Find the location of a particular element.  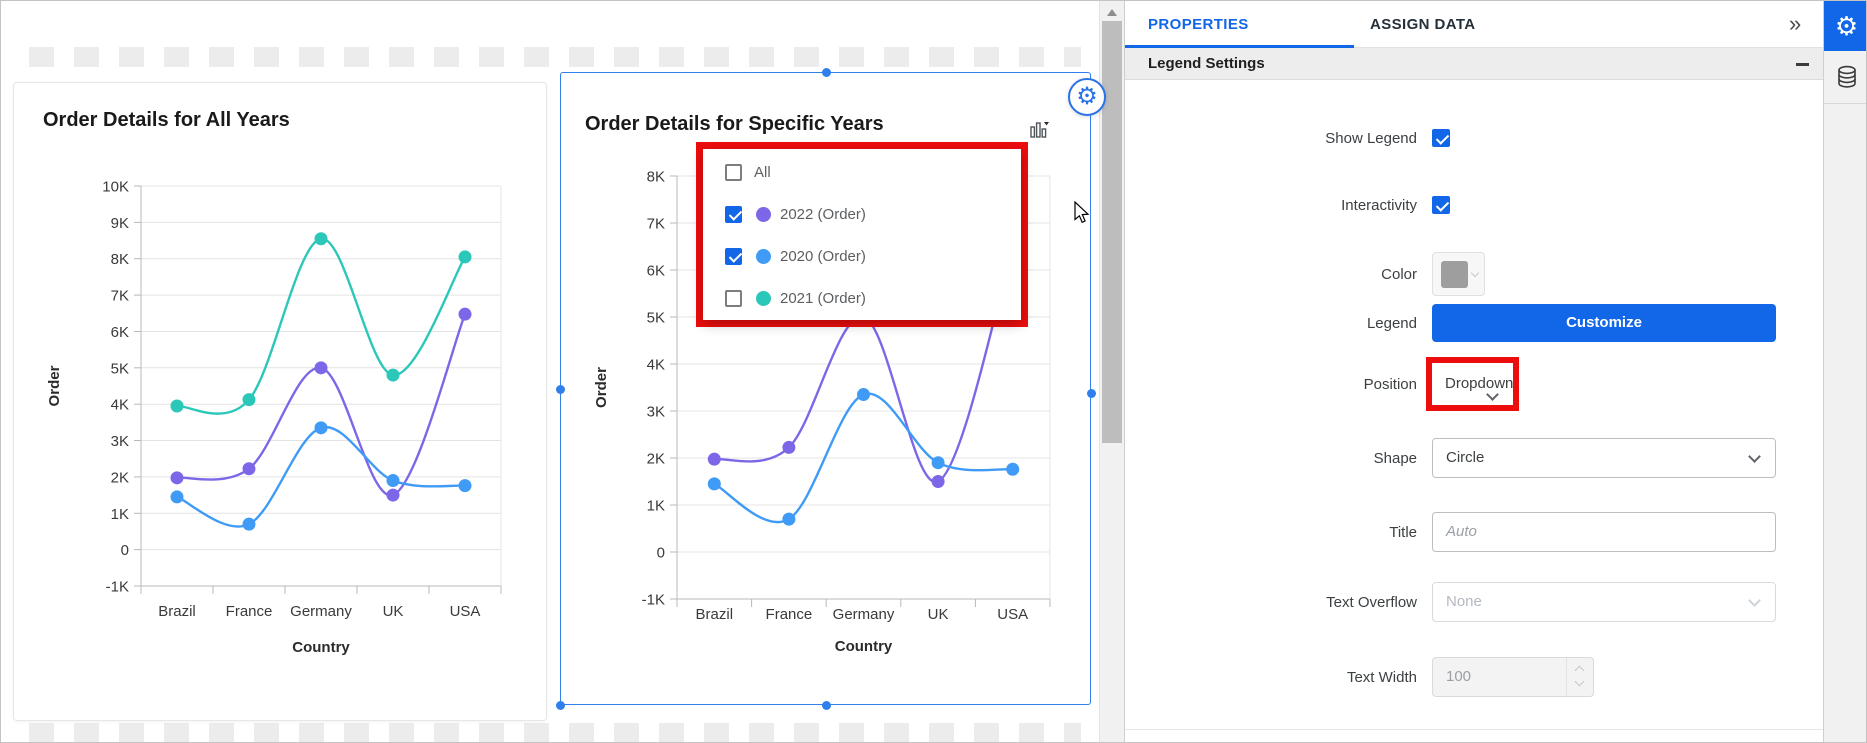

resize-handle-bottom is located at coordinates (826, 705).